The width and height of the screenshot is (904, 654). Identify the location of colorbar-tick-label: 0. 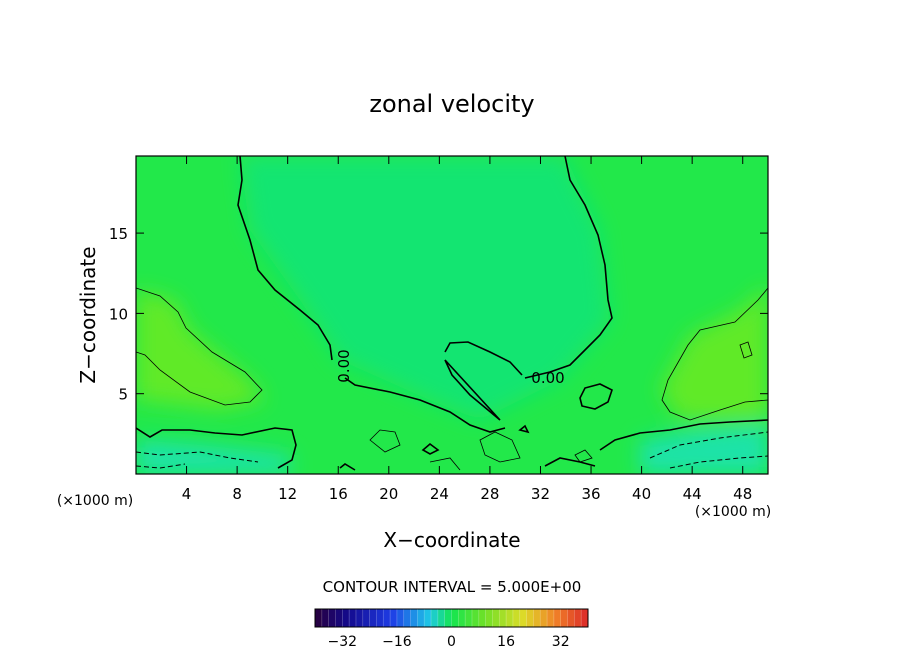
(451, 642).